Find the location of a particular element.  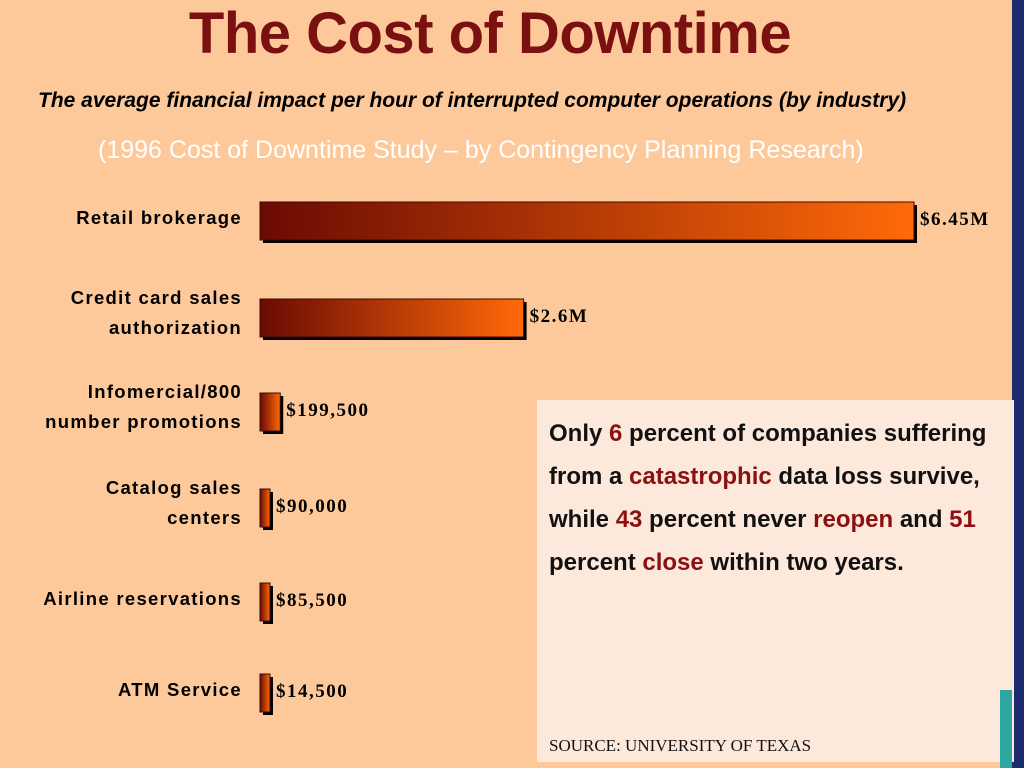

page-title: The Cost of Downtime is located at coordinates (490, 33).